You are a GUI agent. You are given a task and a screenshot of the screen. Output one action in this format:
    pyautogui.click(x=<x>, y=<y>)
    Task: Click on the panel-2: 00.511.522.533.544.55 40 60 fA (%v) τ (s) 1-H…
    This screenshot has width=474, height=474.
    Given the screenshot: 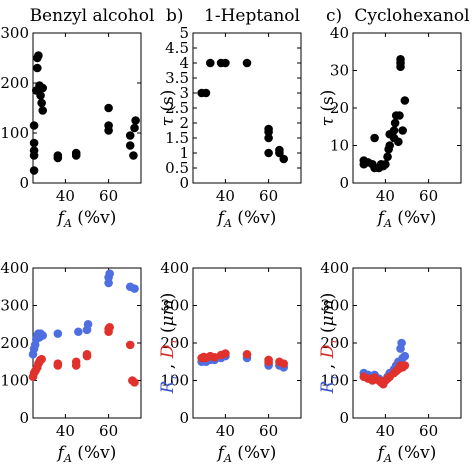 What is the action you would take?
    pyautogui.click(x=230, y=118)
    